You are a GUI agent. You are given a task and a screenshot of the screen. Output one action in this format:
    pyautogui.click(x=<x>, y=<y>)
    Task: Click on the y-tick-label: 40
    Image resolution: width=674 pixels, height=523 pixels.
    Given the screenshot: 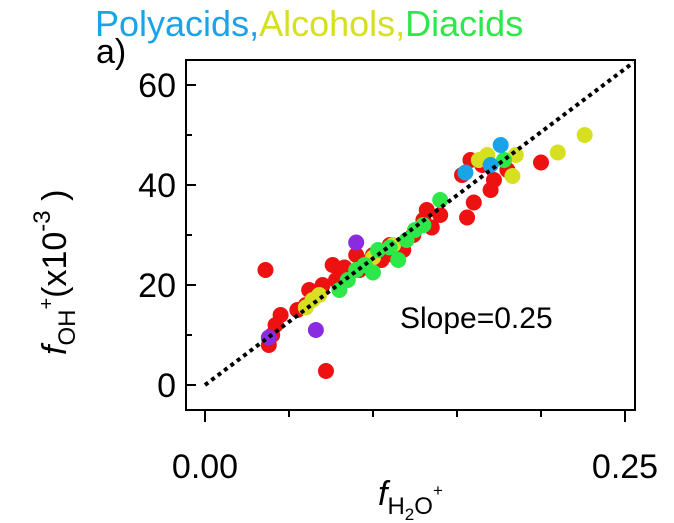 What is the action you would take?
    pyautogui.click(x=157, y=186)
    